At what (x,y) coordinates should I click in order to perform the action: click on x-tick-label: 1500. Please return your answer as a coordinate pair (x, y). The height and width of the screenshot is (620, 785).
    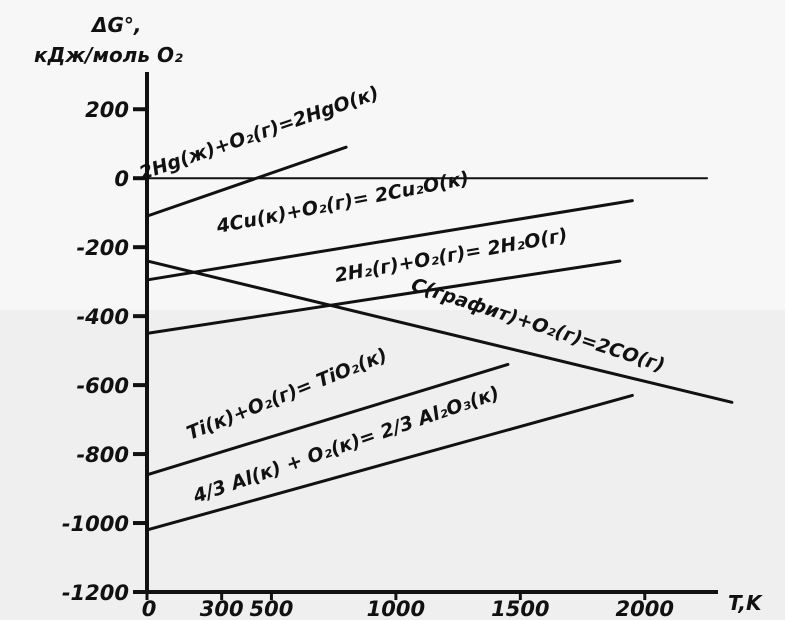
    Looking at the image, I should click on (520, 608).